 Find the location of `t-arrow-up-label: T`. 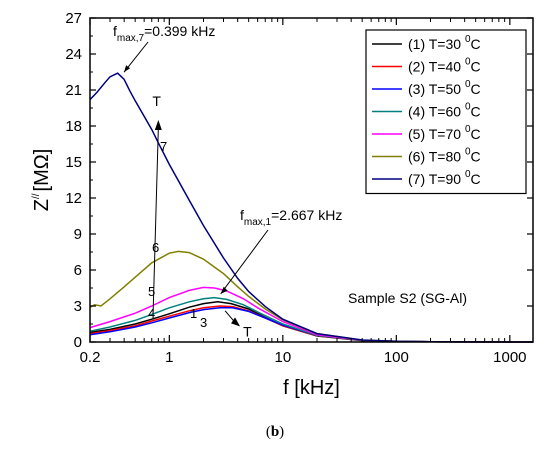

t-arrow-up-label: T is located at coordinates (156, 101).